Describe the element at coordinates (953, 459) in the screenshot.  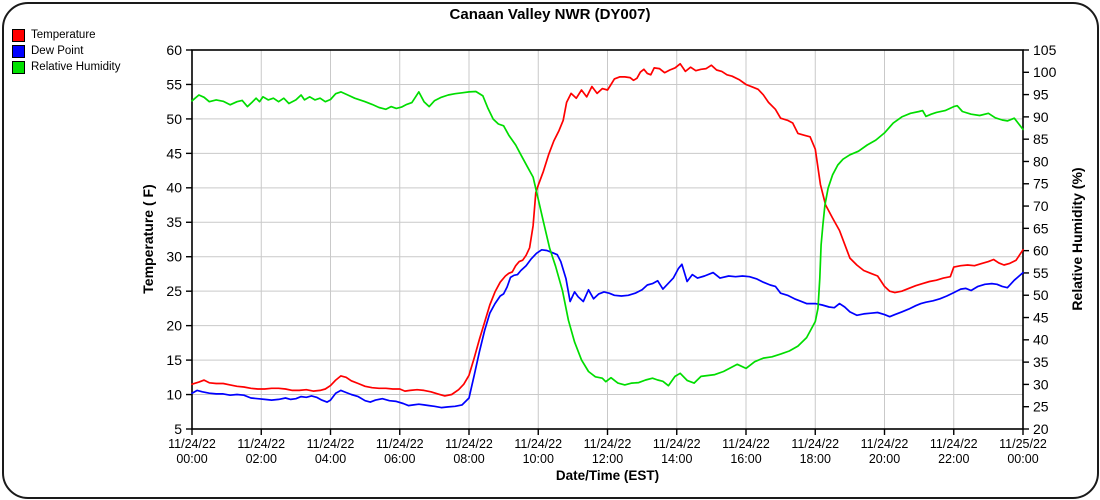
I see `svg-text: 22:00` at that location.